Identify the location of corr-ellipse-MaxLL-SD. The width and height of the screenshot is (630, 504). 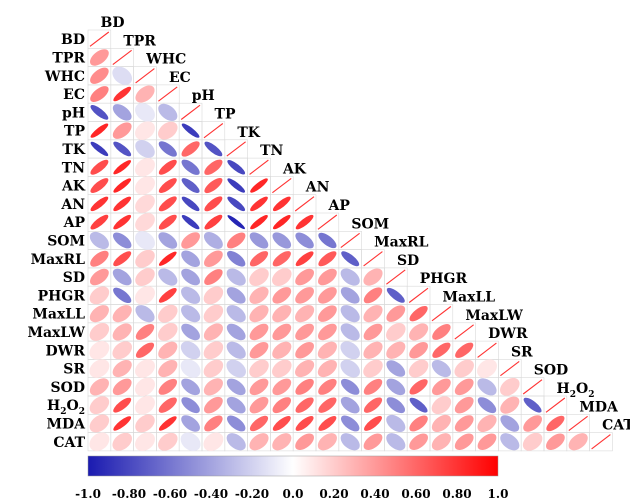
(396, 313).